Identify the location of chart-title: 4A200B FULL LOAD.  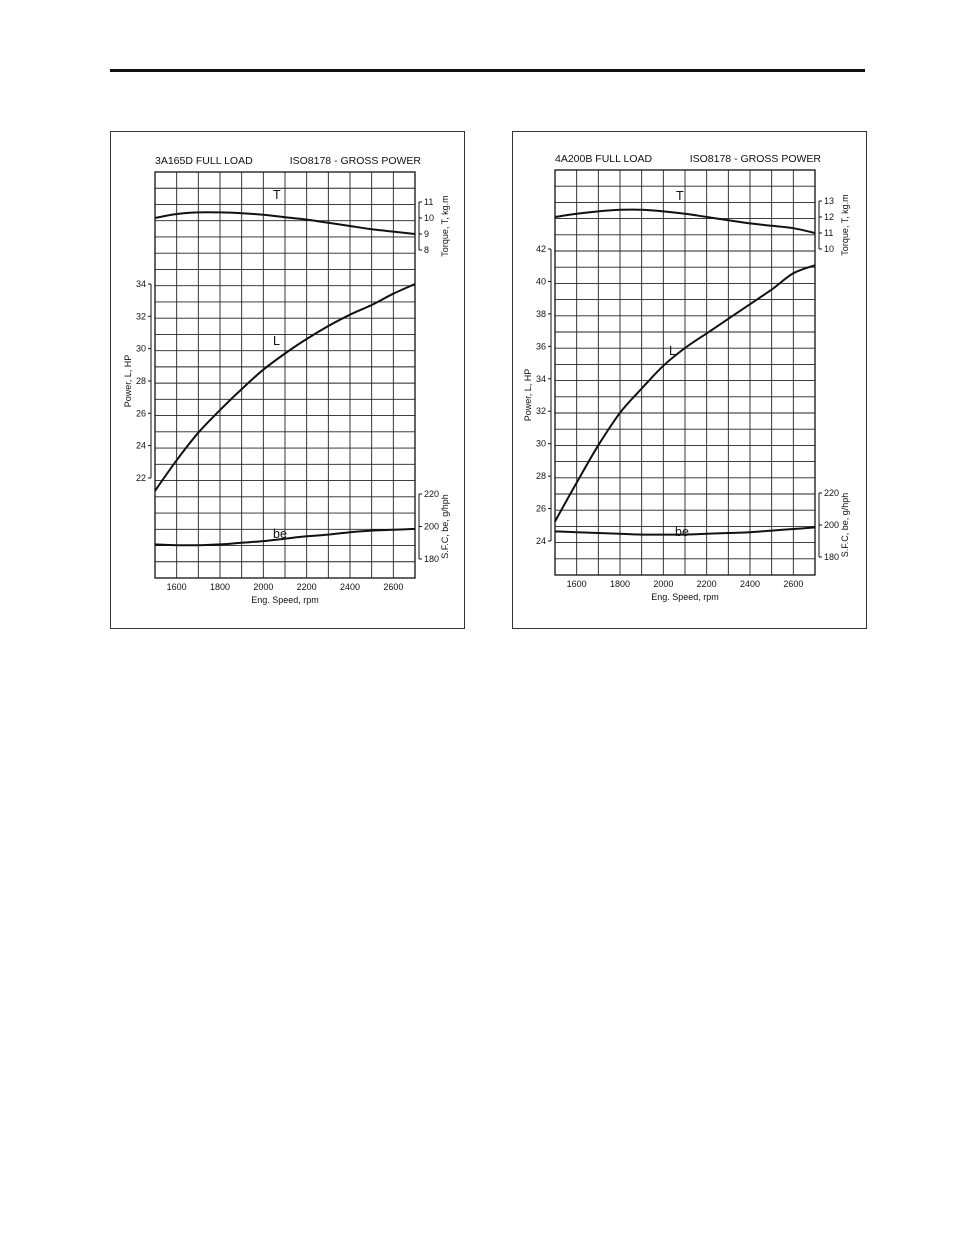
(603, 159).